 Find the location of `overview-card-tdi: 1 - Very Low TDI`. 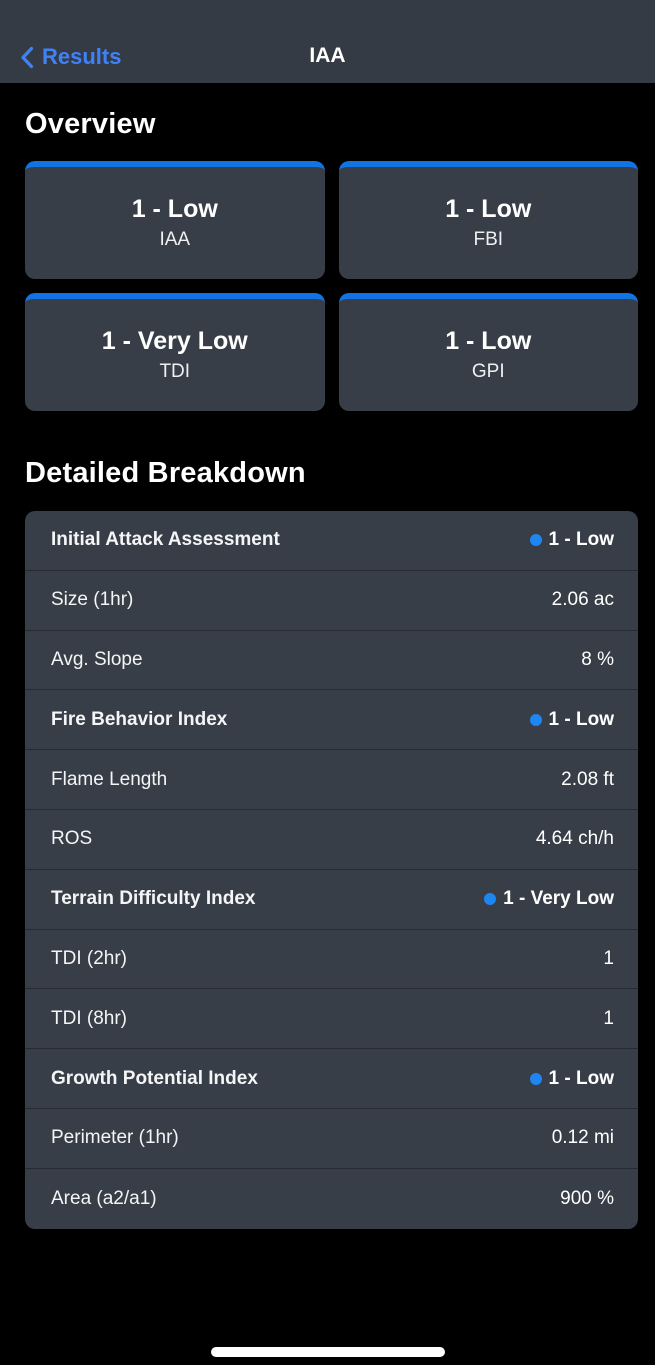

overview-card-tdi: 1 - Very Low TDI is located at coordinates (175, 352).